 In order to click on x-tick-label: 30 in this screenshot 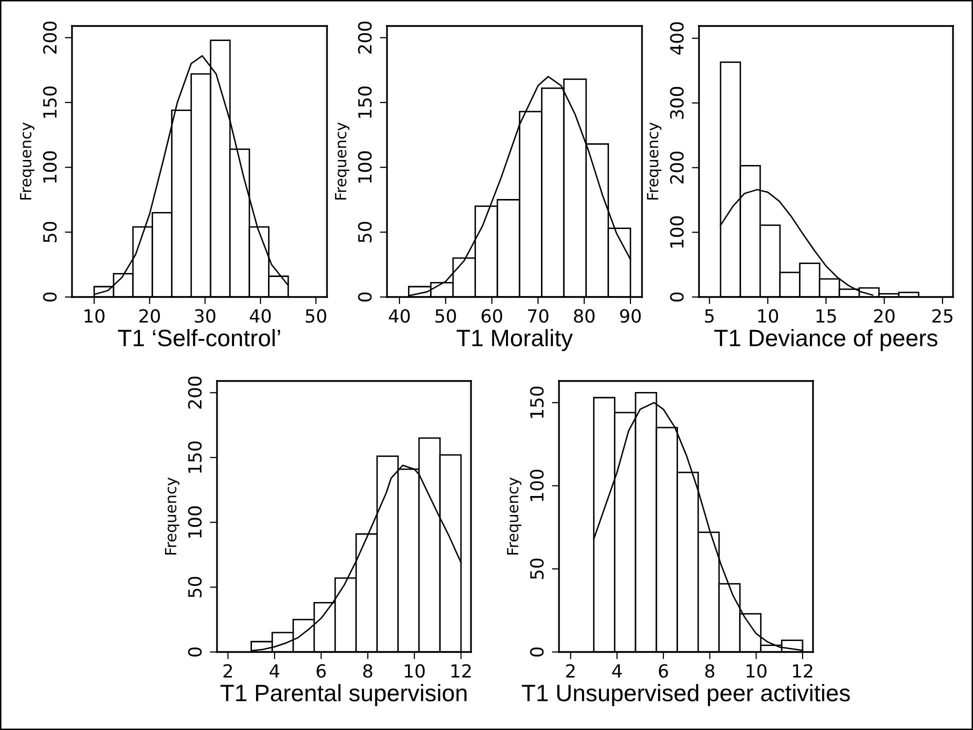, I will do `click(205, 316)`.